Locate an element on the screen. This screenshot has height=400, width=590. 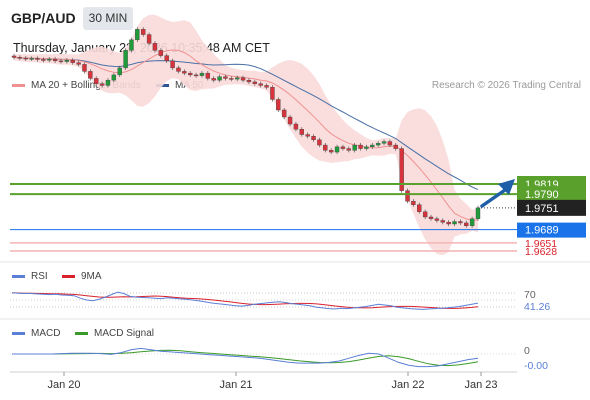
x-tick-label: Jan 22 is located at coordinates (407, 385).